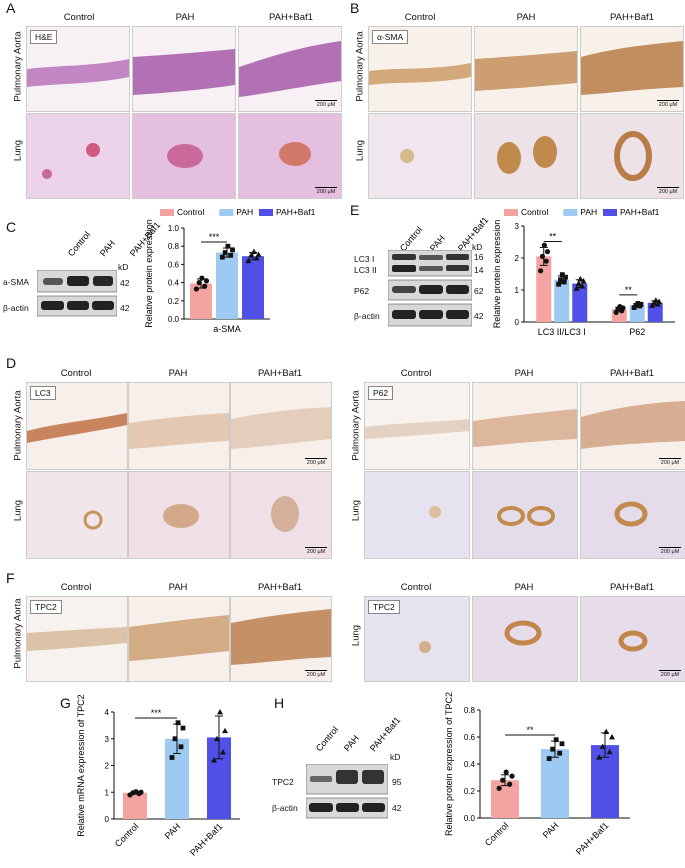 The width and height of the screenshot is (685, 868). What do you see at coordinates (355, 8) in the screenshot?
I see `panel-label-b: B` at bounding box center [355, 8].